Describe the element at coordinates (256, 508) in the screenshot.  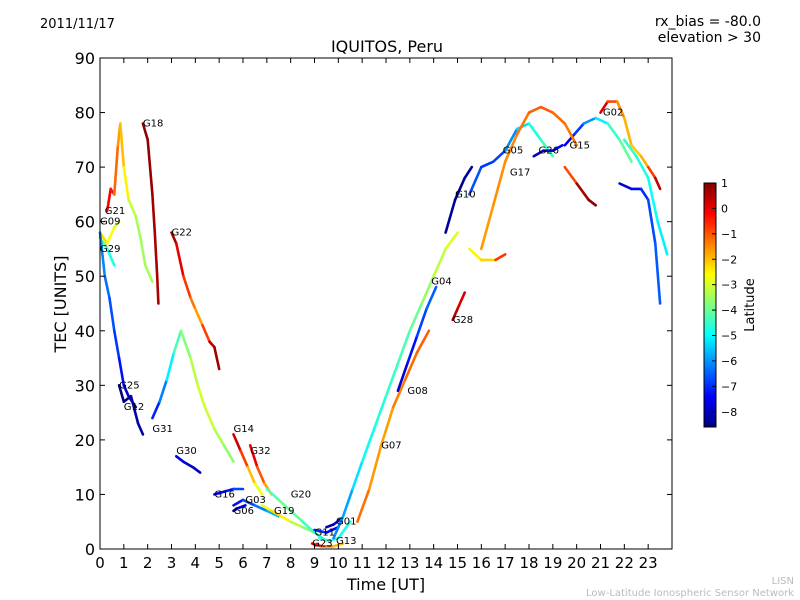
I see `series-g03` at that location.